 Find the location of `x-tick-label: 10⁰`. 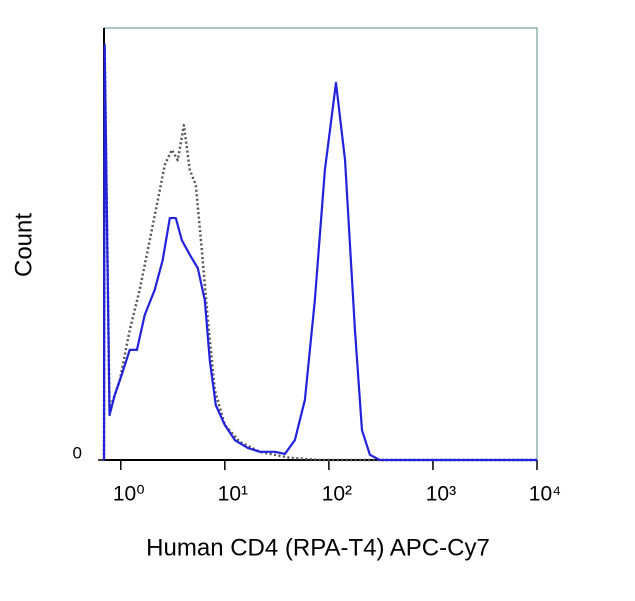

x-tick-label: 10⁰ is located at coordinates (129, 494).